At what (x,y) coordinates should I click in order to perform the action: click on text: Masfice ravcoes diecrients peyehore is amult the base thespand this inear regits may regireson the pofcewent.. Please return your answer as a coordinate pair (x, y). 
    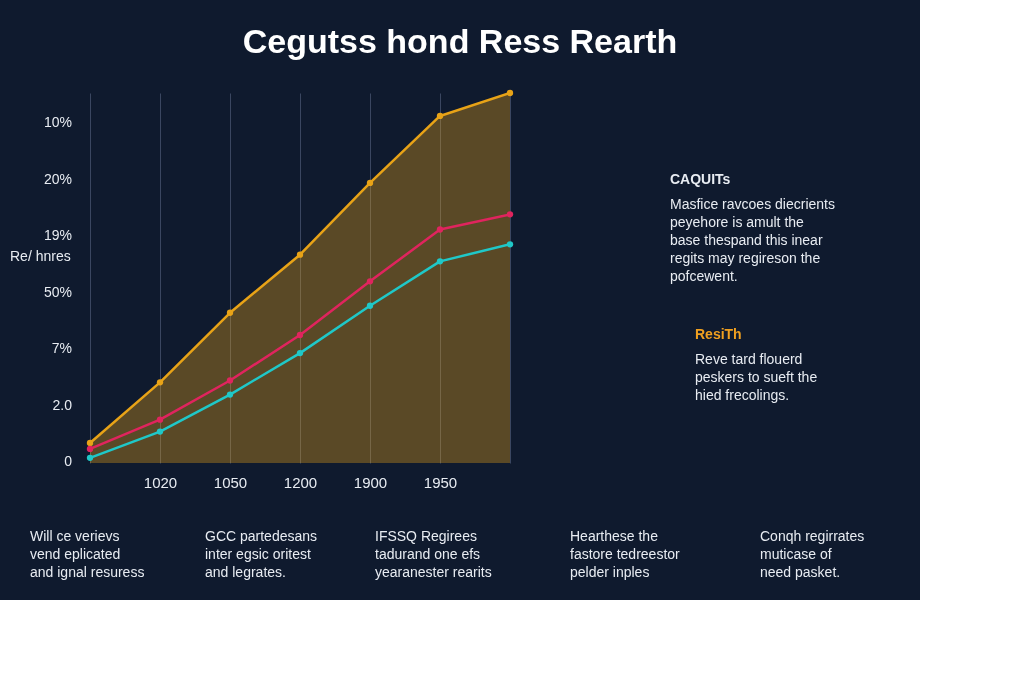
    Looking at the image, I should click on (752, 240).